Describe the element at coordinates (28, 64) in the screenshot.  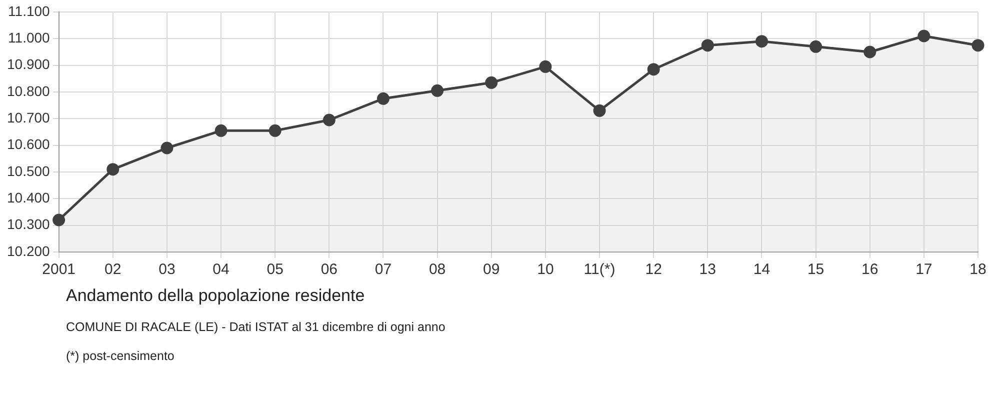
I see `y-tick-label: 10.900` at that location.